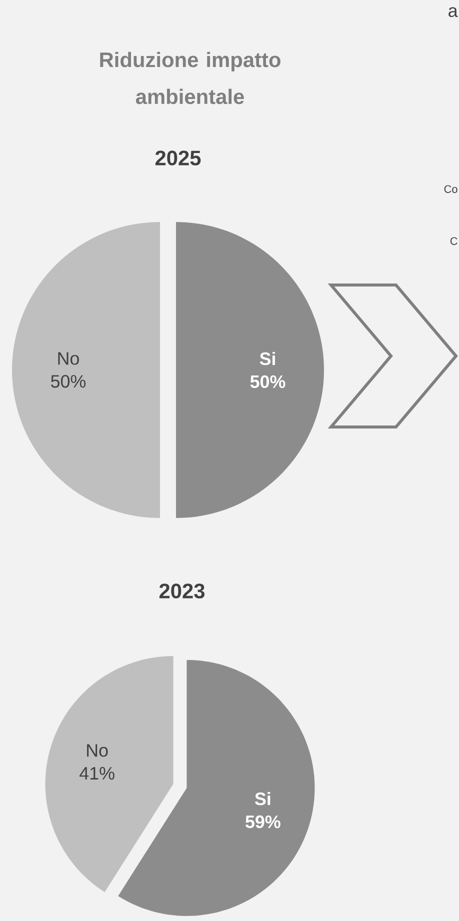 The width and height of the screenshot is (459, 921). Describe the element at coordinates (181, 591) in the screenshot. I see `chart-title: 2023` at that location.